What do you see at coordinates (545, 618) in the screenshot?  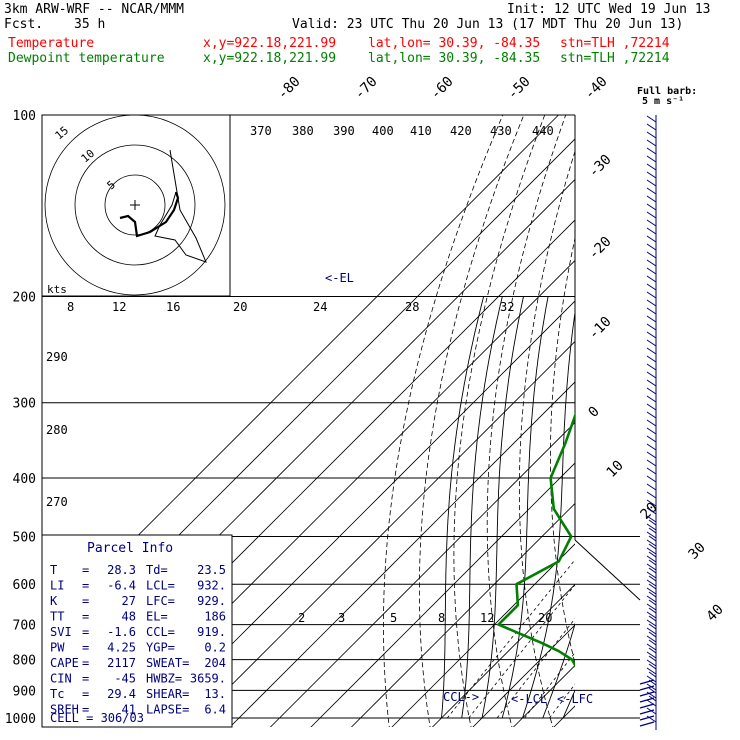 I see `mixing-ratio-label: 20` at bounding box center [545, 618].